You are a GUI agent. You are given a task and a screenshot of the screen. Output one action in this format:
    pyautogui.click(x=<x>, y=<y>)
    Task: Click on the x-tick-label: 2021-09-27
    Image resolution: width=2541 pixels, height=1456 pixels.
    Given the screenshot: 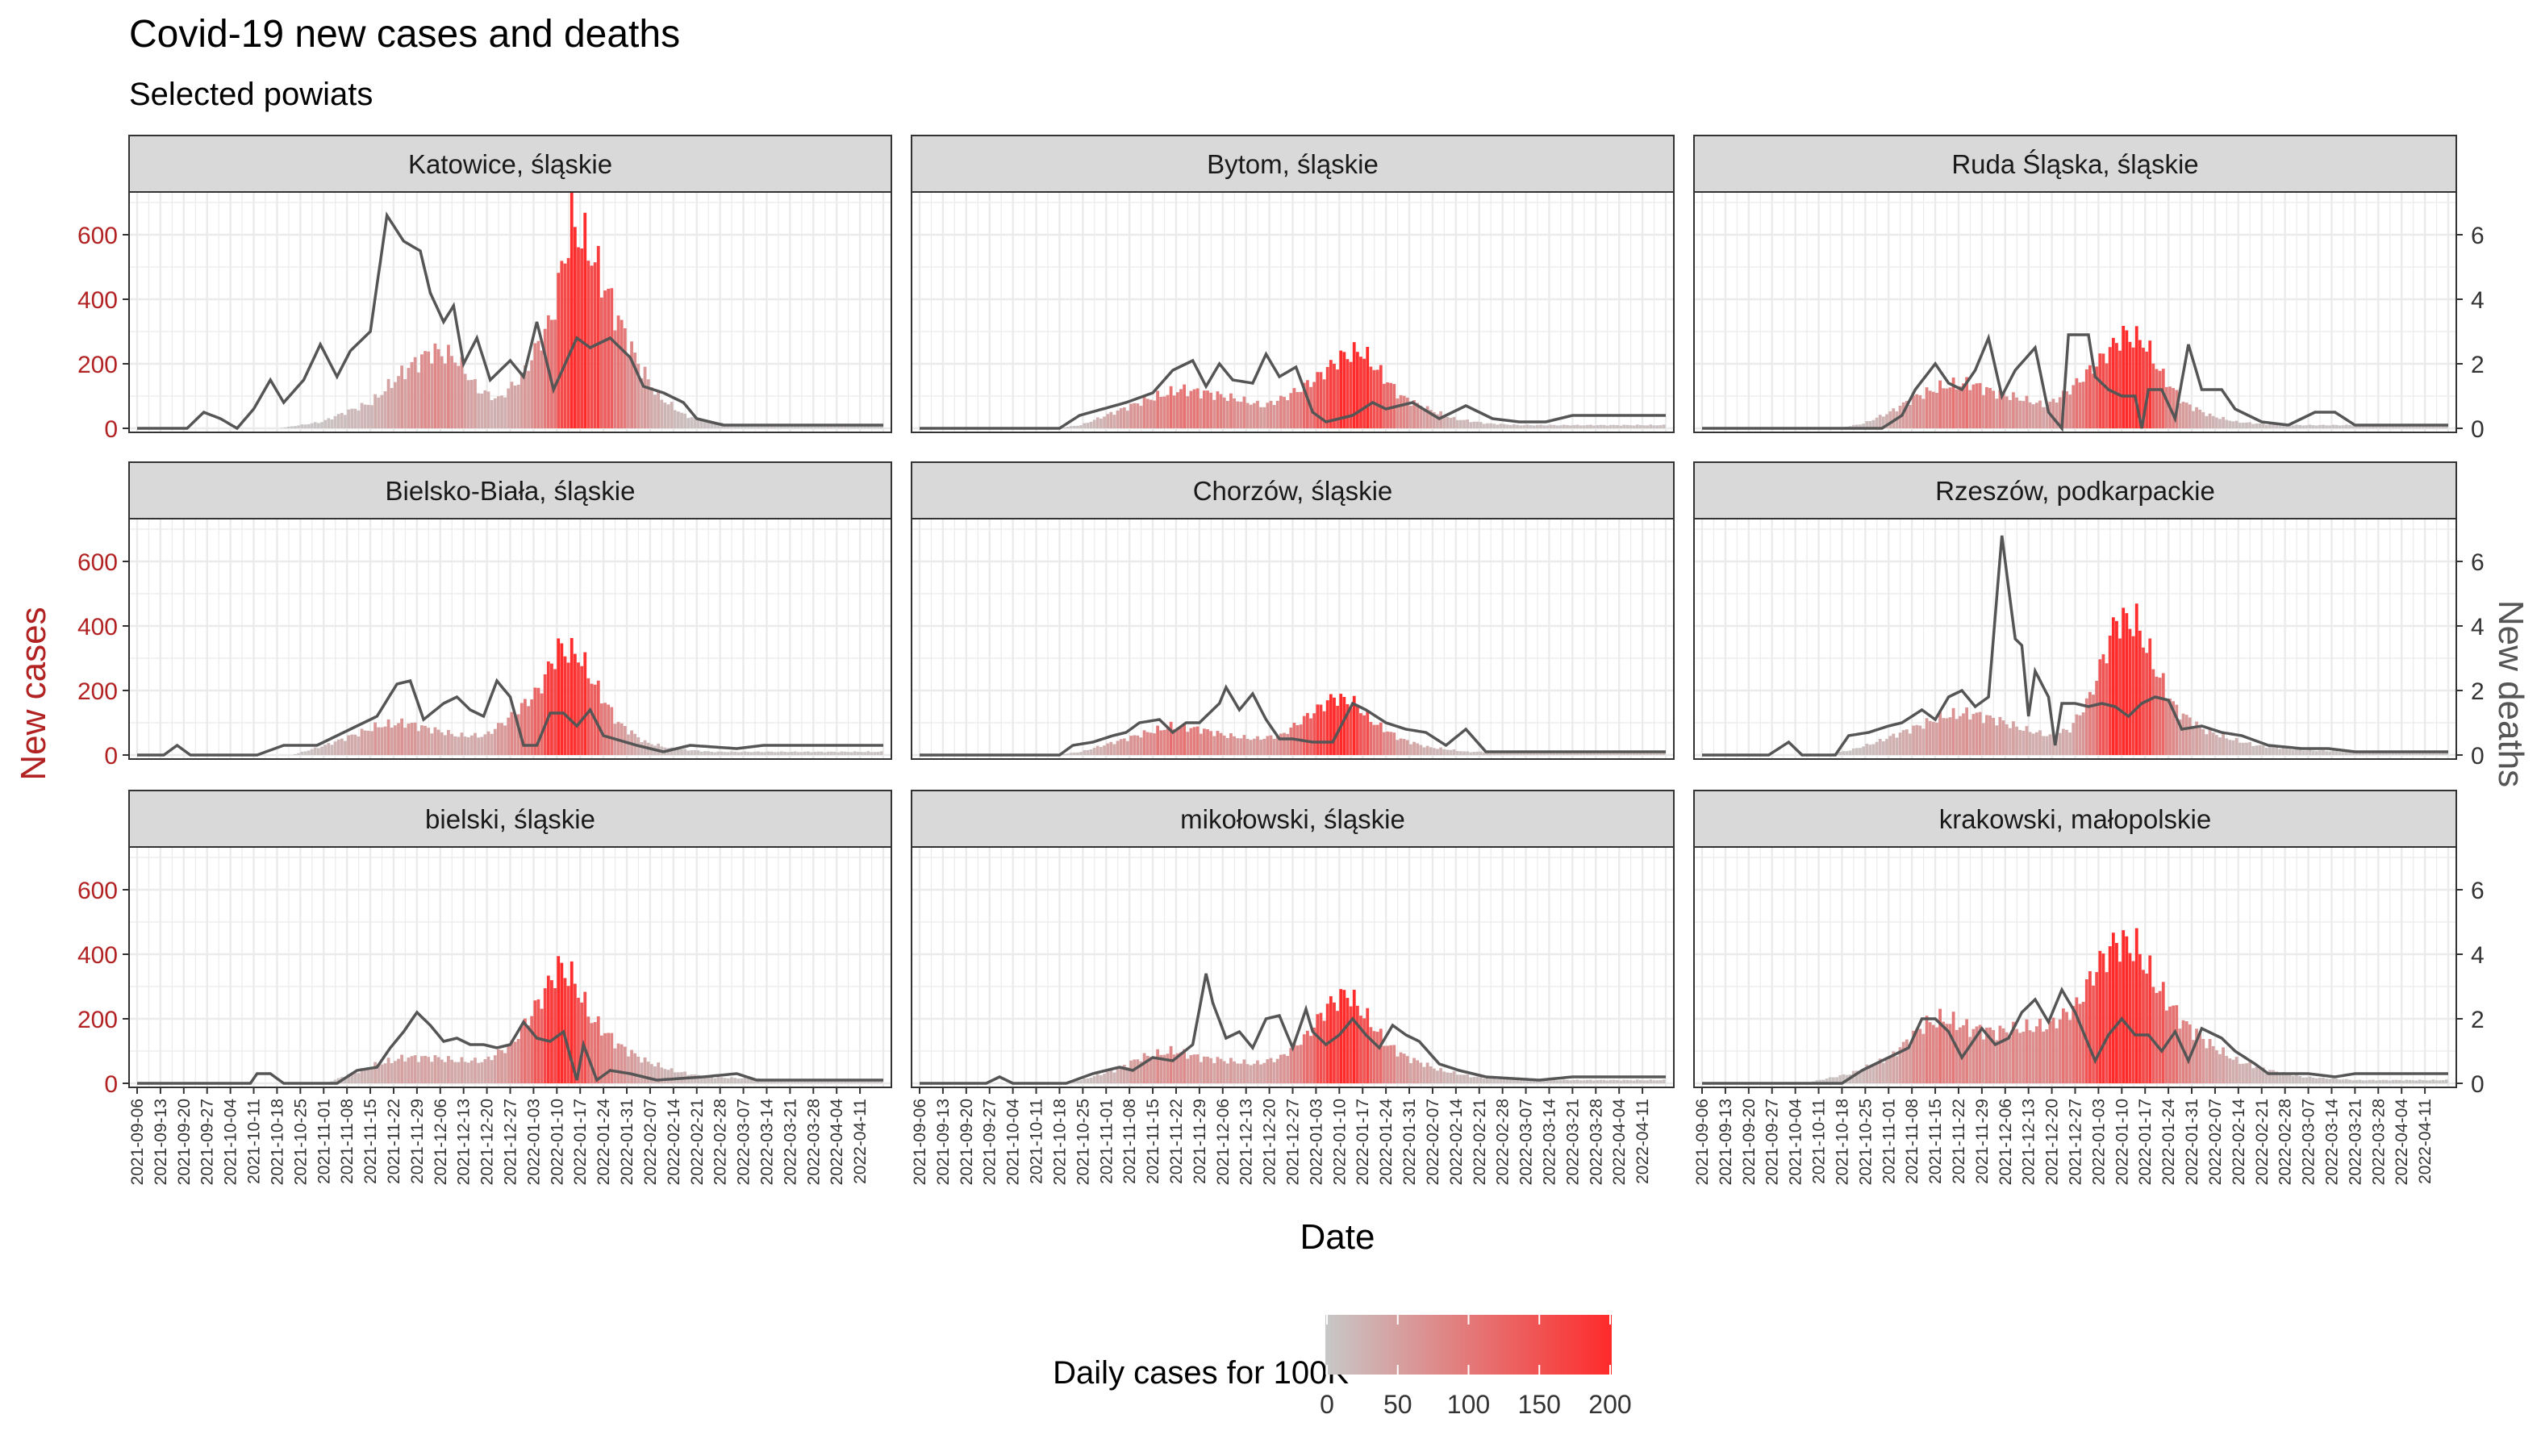 What is the action you would take?
    pyautogui.click(x=208, y=1142)
    